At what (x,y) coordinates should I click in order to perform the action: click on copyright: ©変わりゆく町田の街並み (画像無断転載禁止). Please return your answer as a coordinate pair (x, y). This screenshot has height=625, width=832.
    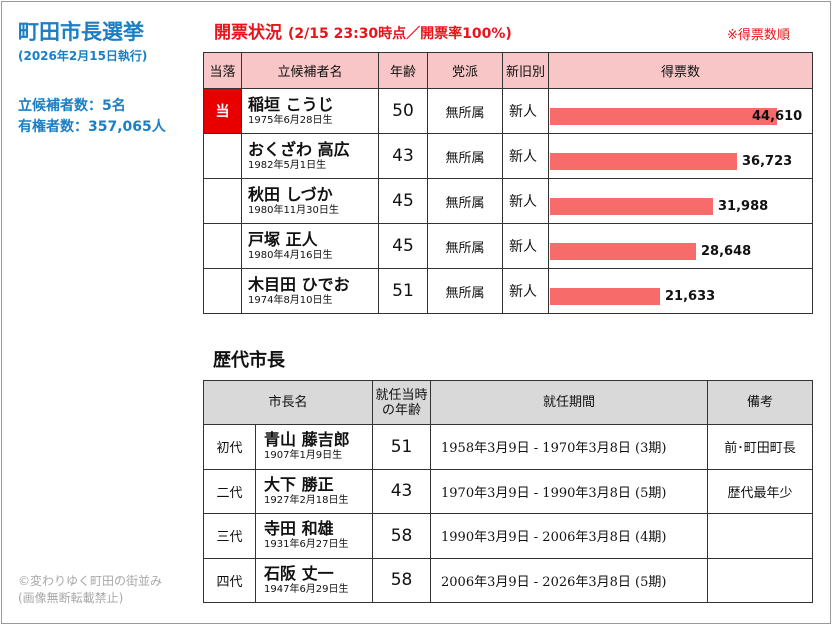
    Looking at the image, I should click on (90, 590).